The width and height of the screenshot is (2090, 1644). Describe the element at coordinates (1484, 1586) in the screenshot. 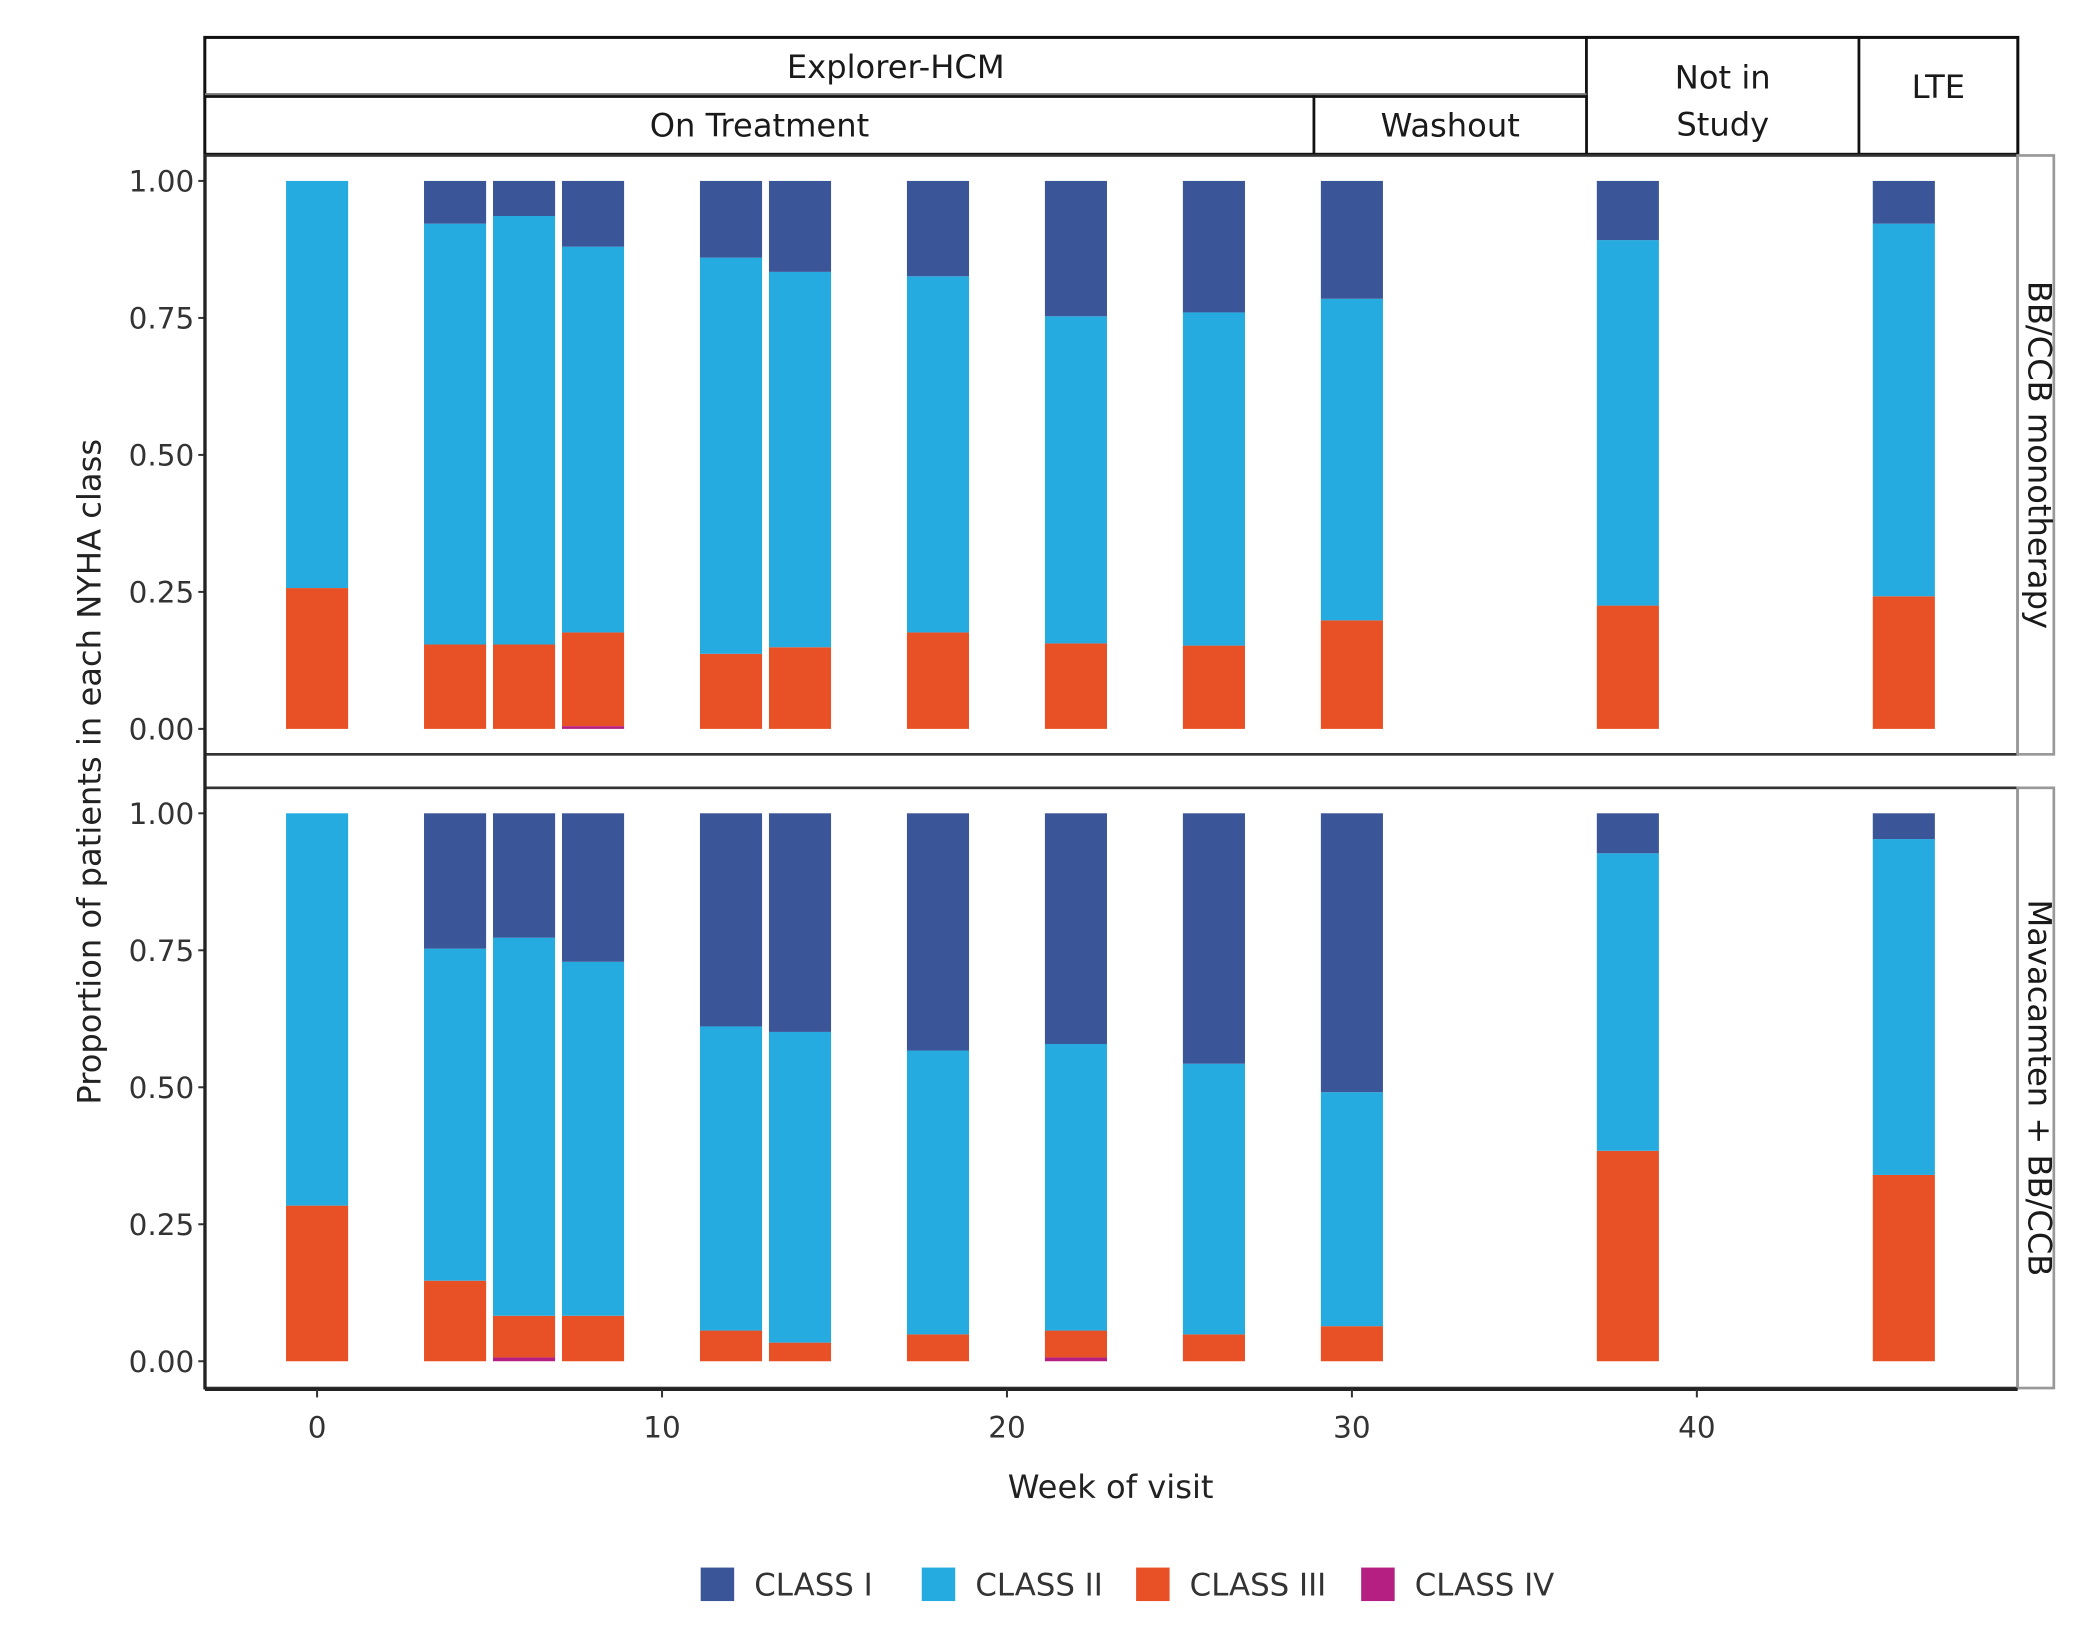

I see `legend-label: CLASS IV` at that location.